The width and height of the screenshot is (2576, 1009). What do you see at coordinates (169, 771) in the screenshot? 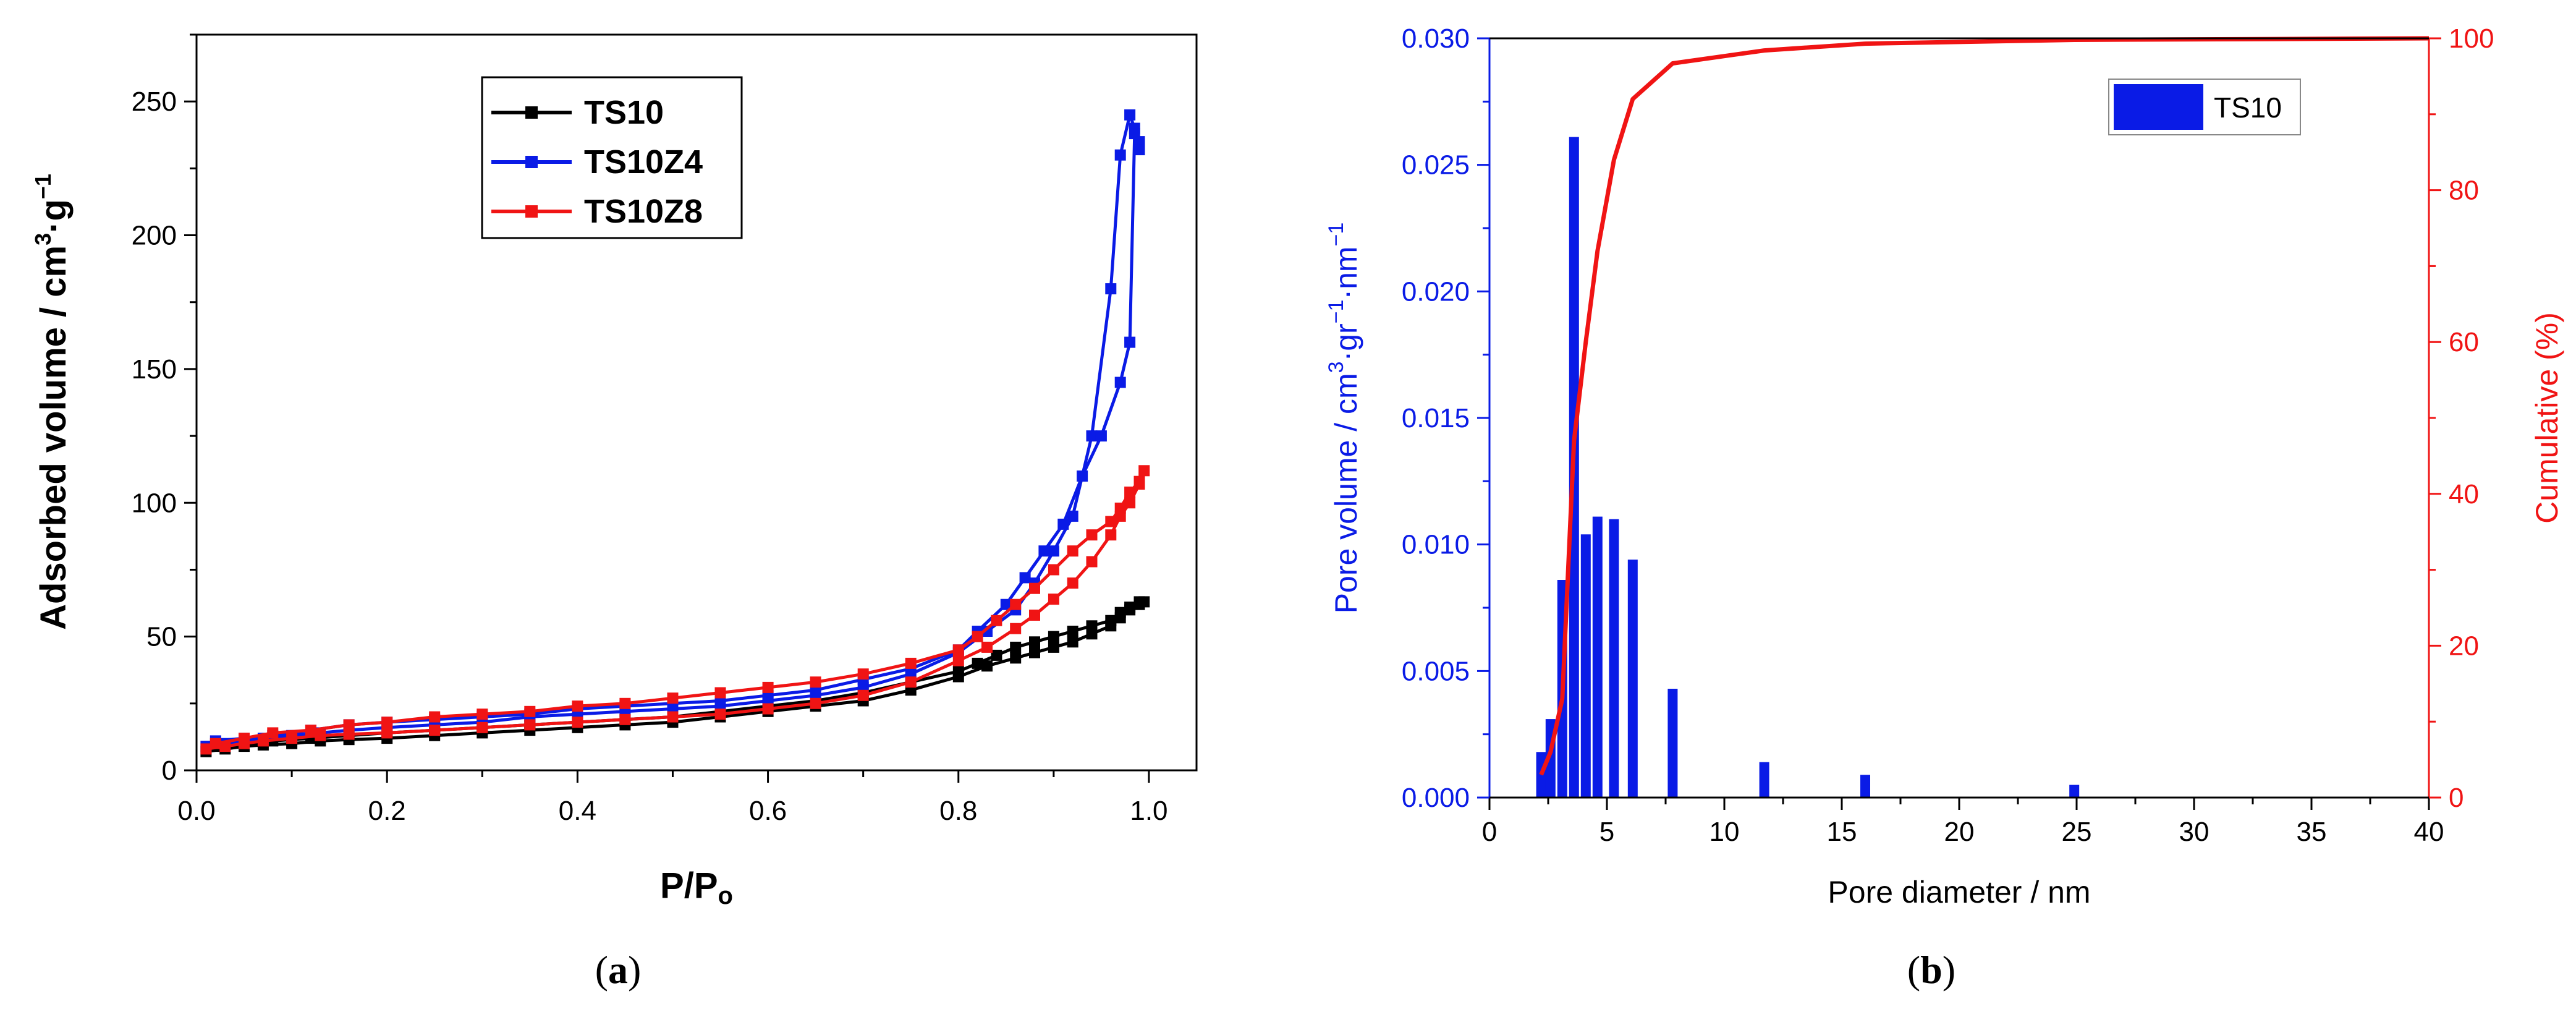
I see `a-y-tick-label-0: 0` at bounding box center [169, 771].